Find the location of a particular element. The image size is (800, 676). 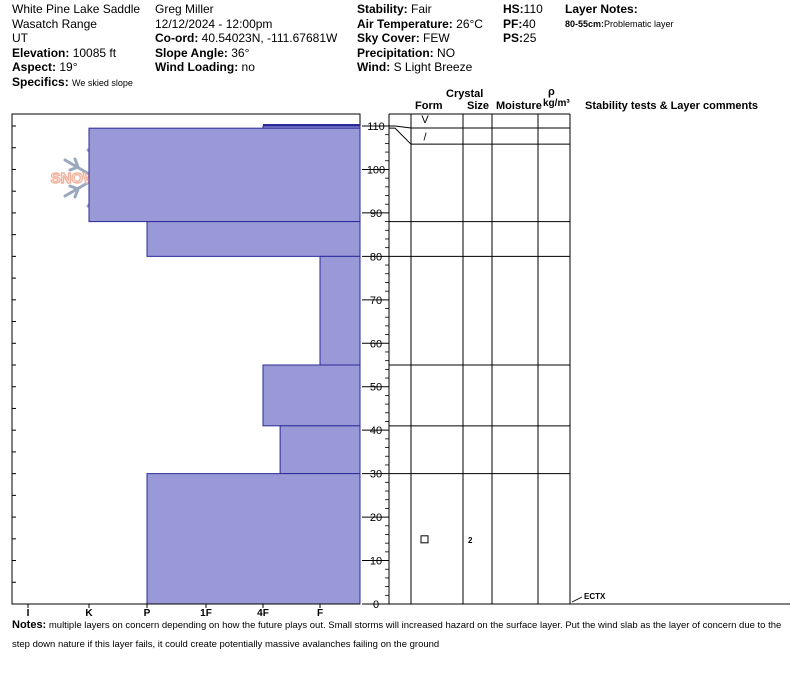

elevation-row: Elevation: 10085 ft is located at coordinates (76, 53).